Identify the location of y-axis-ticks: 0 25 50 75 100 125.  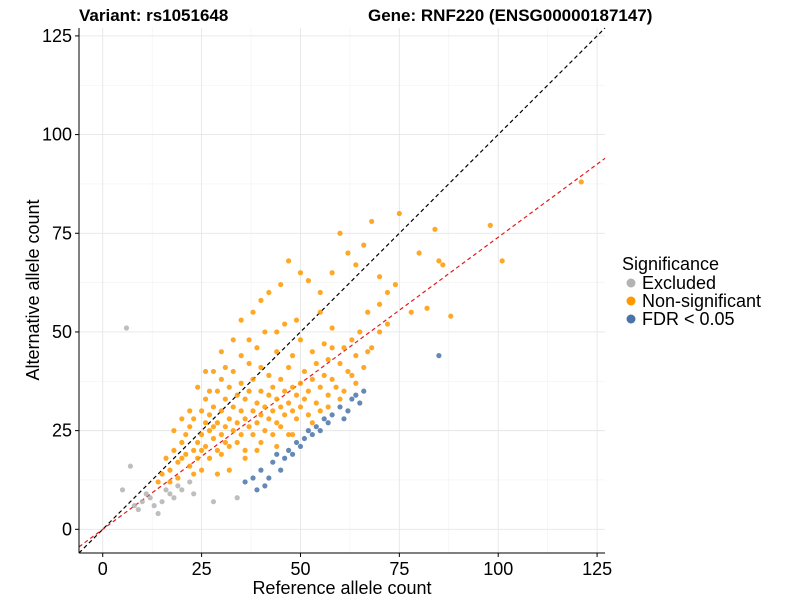
(60, 282).